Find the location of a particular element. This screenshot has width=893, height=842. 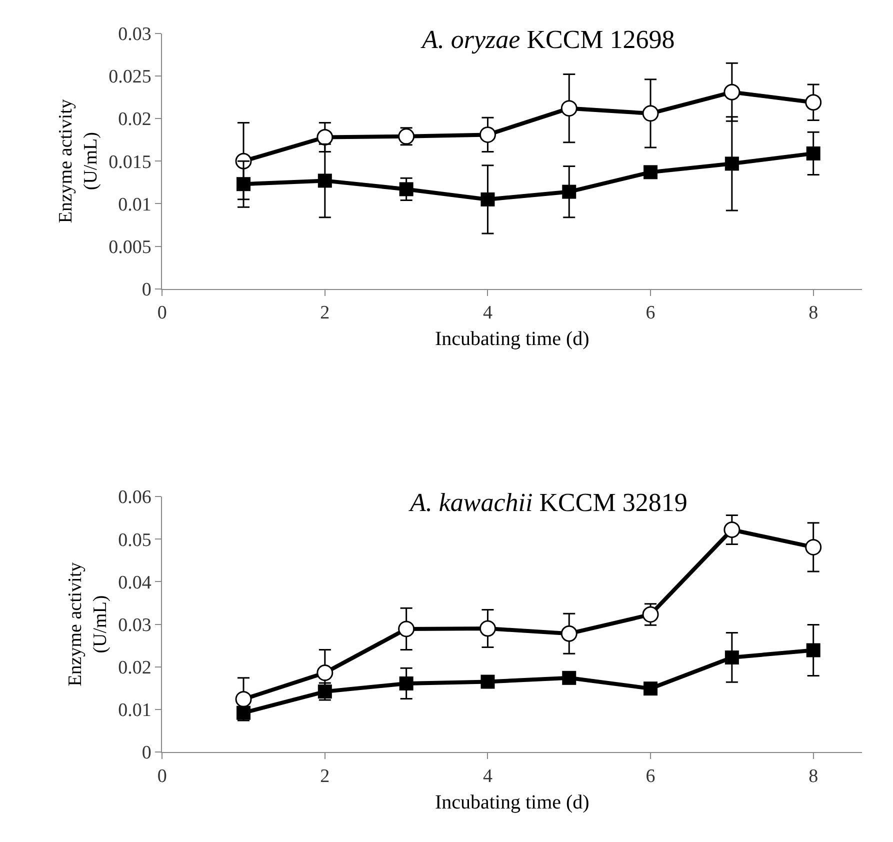

chart-title: A. oryzae KCCM 12698 is located at coordinates (547, 39).